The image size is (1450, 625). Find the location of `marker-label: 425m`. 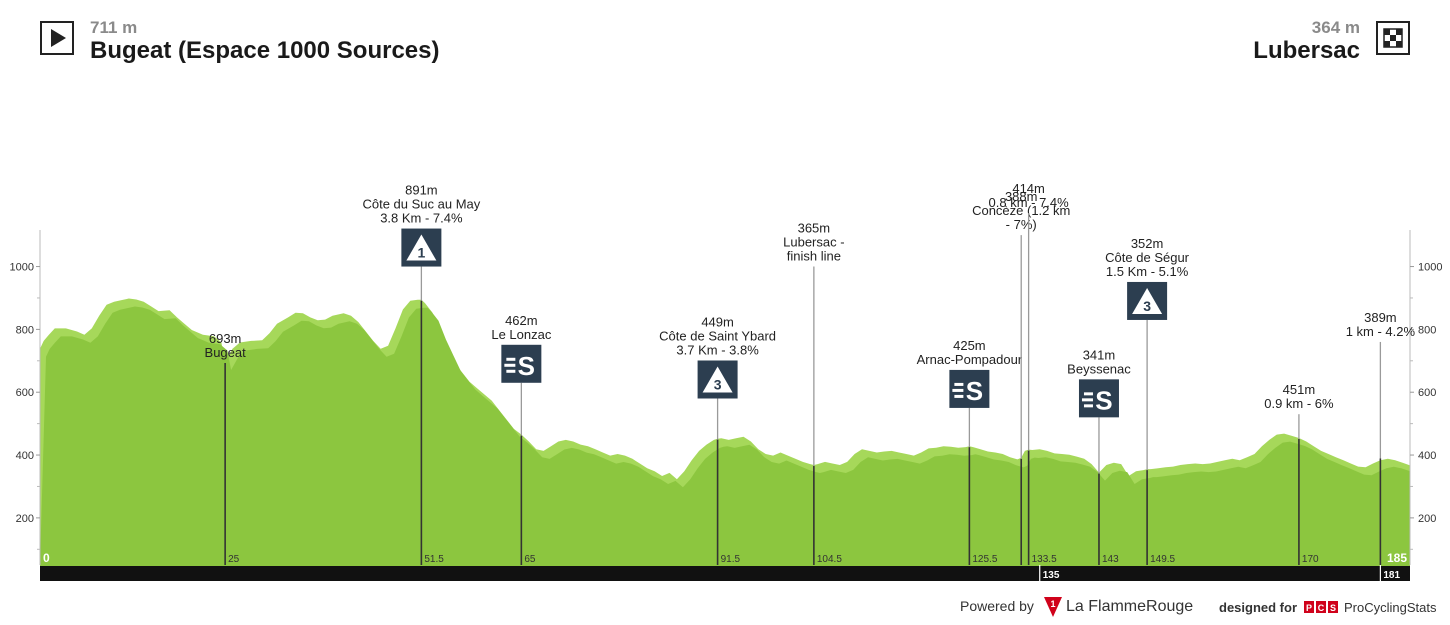

marker-label: 425m is located at coordinates (969, 345).